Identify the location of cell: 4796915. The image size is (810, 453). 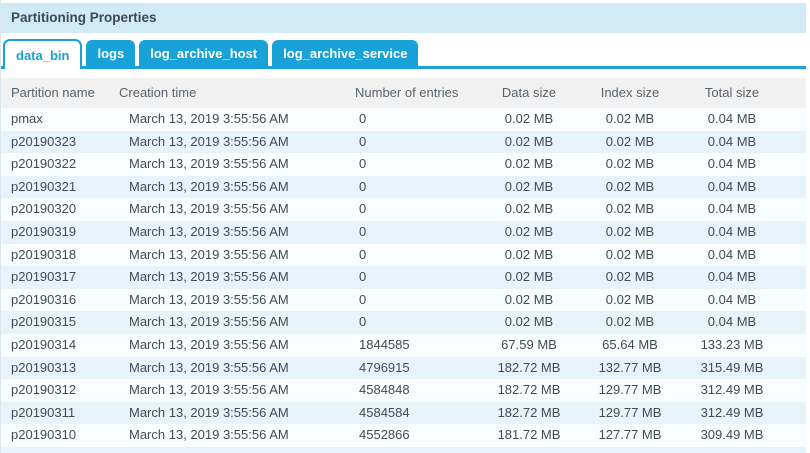
(384, 367).